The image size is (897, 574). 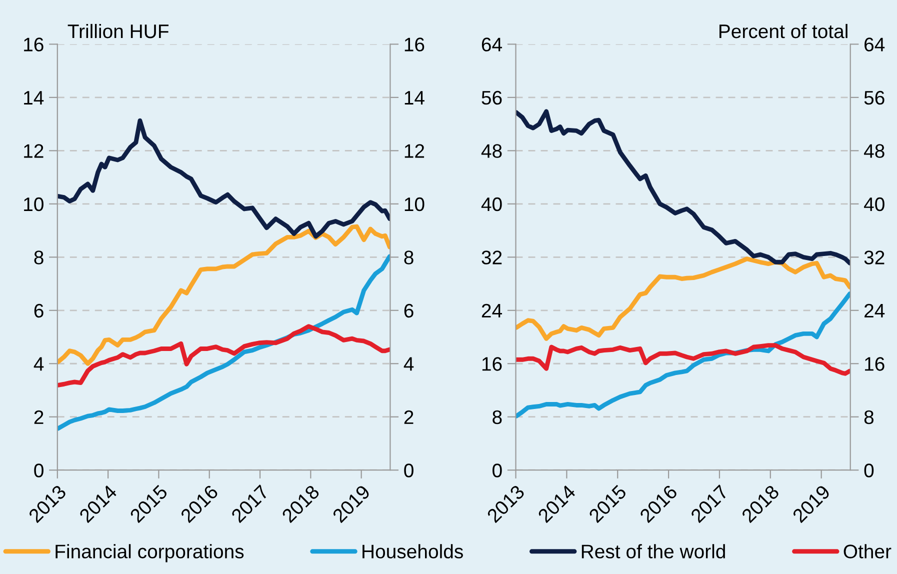 I want to click on y2-tick-label: 48, so click(x=874, y=151).